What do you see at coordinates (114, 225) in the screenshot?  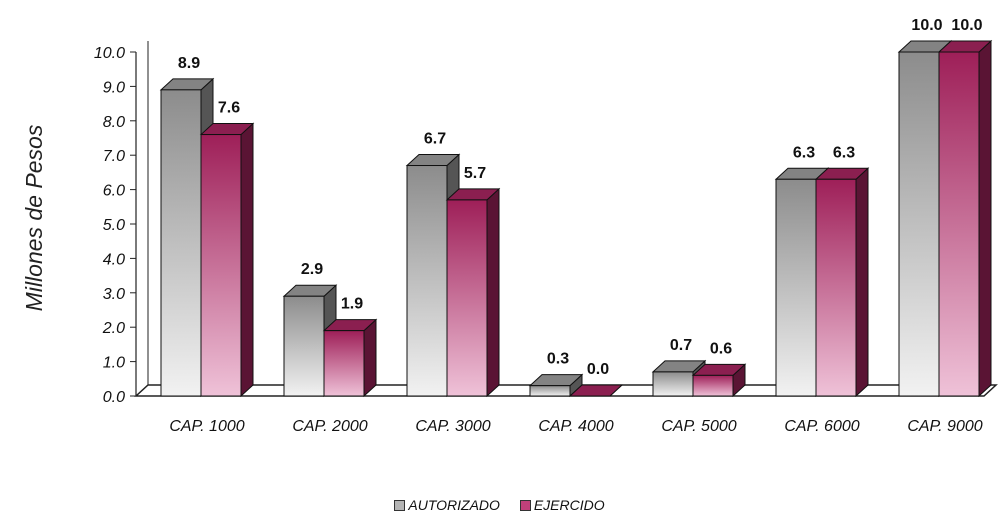 I see `y-tick-label: 5.0` at bounding box center [114, 225].